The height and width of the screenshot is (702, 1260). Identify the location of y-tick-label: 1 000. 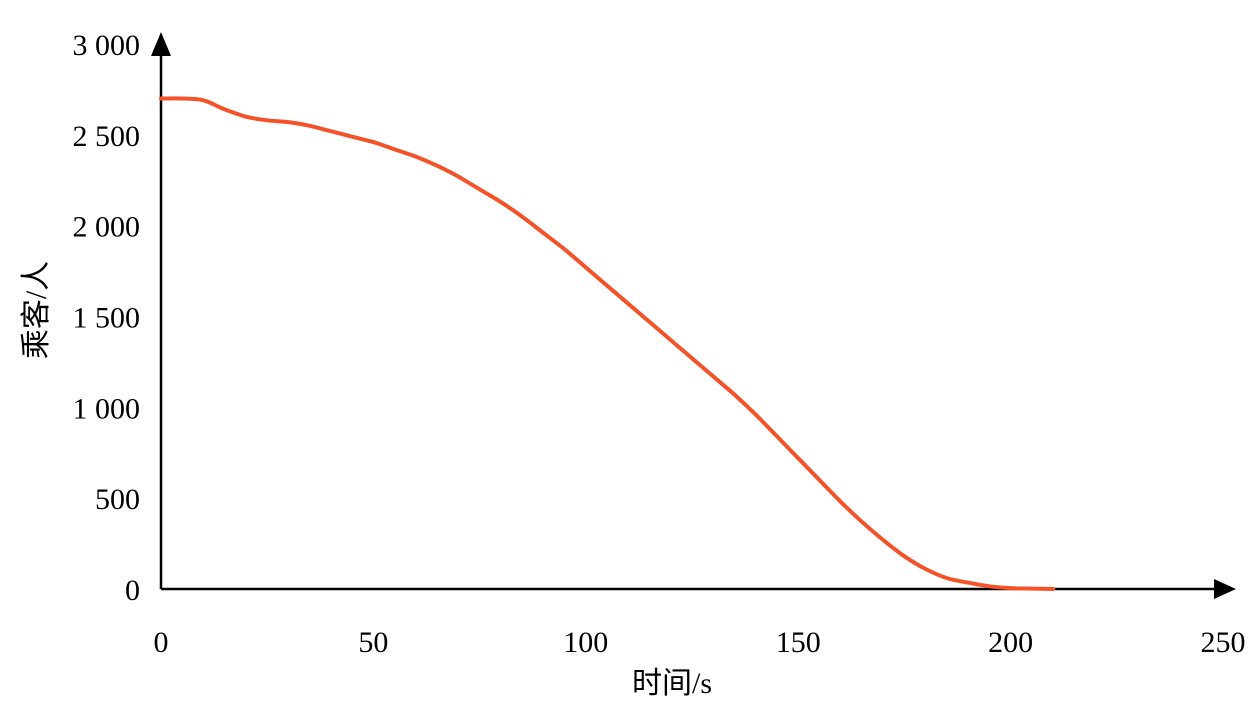
(107, 408).